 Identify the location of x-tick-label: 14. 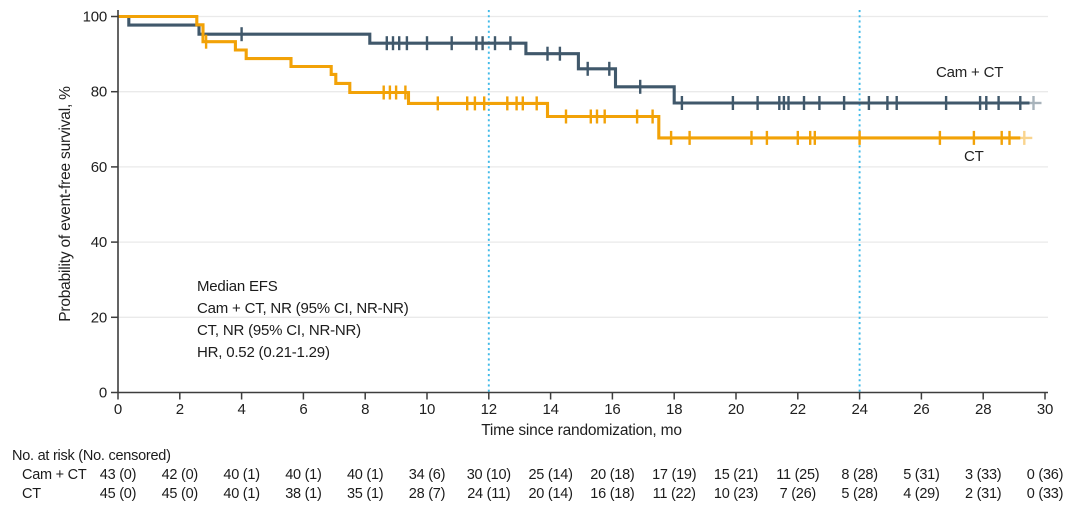
(550, 409).